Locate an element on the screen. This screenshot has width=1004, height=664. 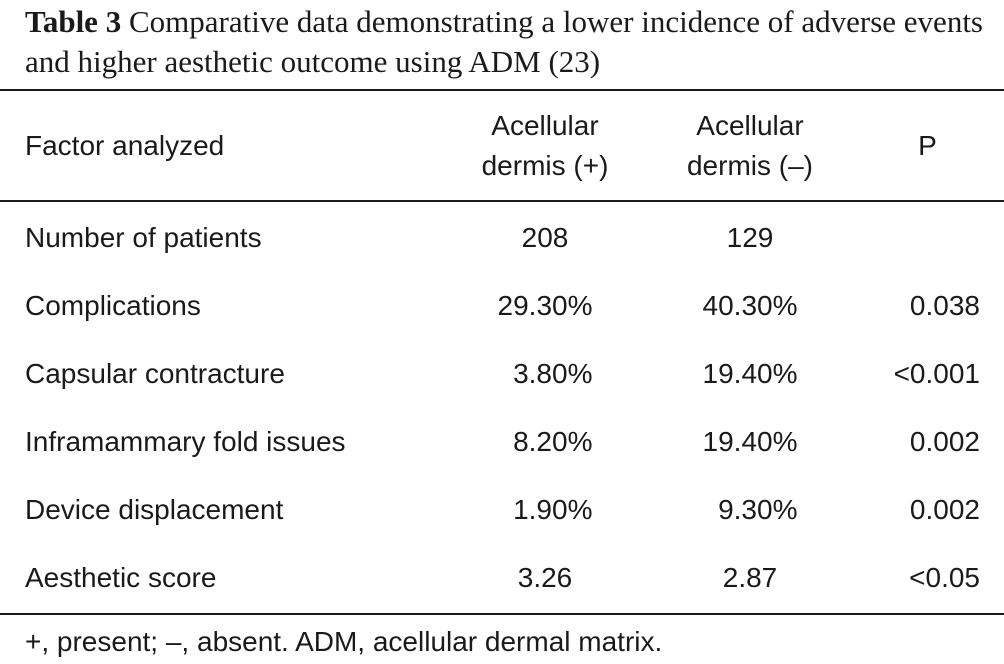
header-factor: Factor analyzed is located at coordinates (235, 145).